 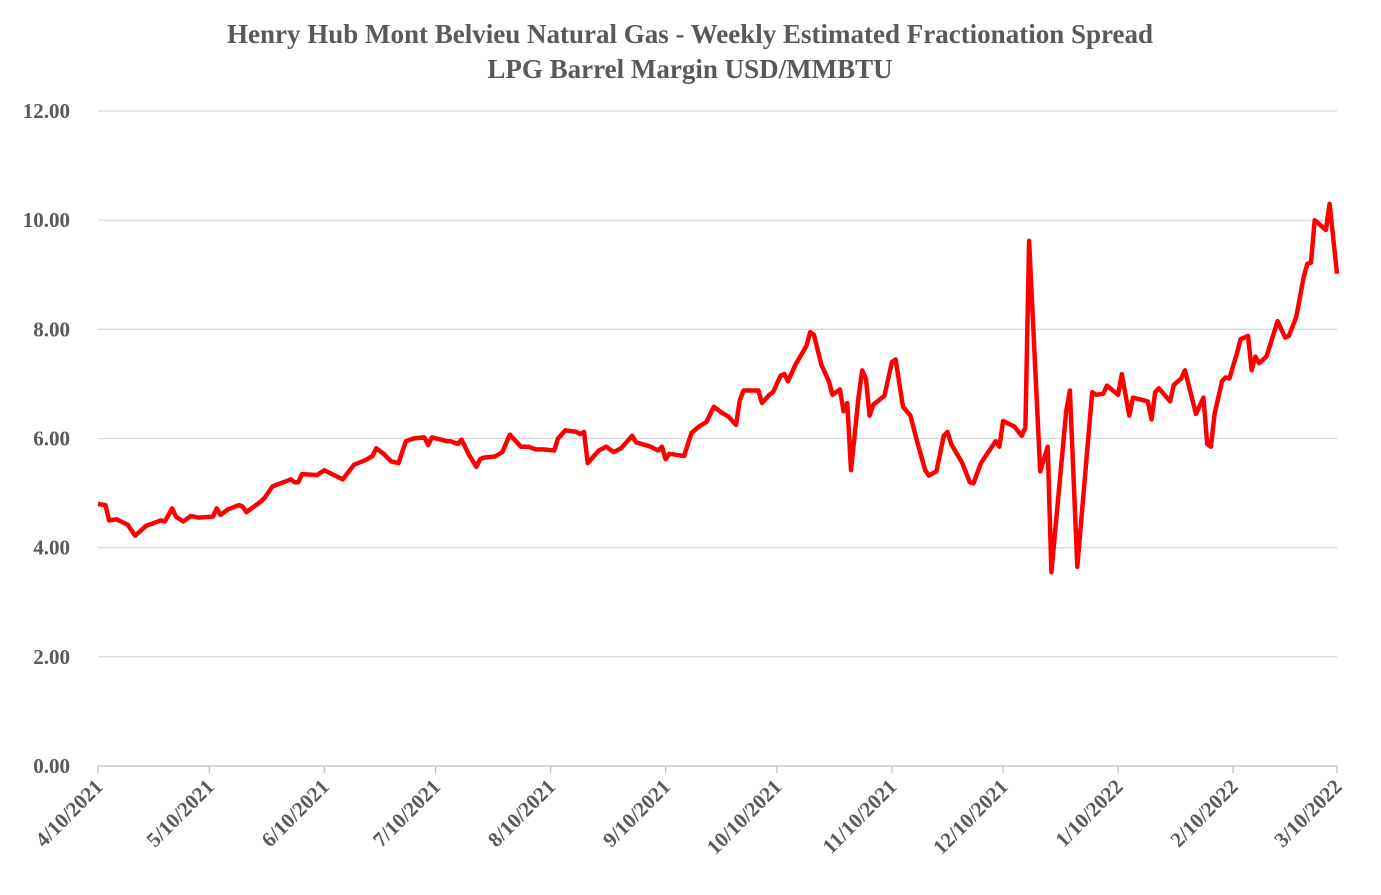 I want to click on y-tick-label: 8.00, so click(x=51, y=329).